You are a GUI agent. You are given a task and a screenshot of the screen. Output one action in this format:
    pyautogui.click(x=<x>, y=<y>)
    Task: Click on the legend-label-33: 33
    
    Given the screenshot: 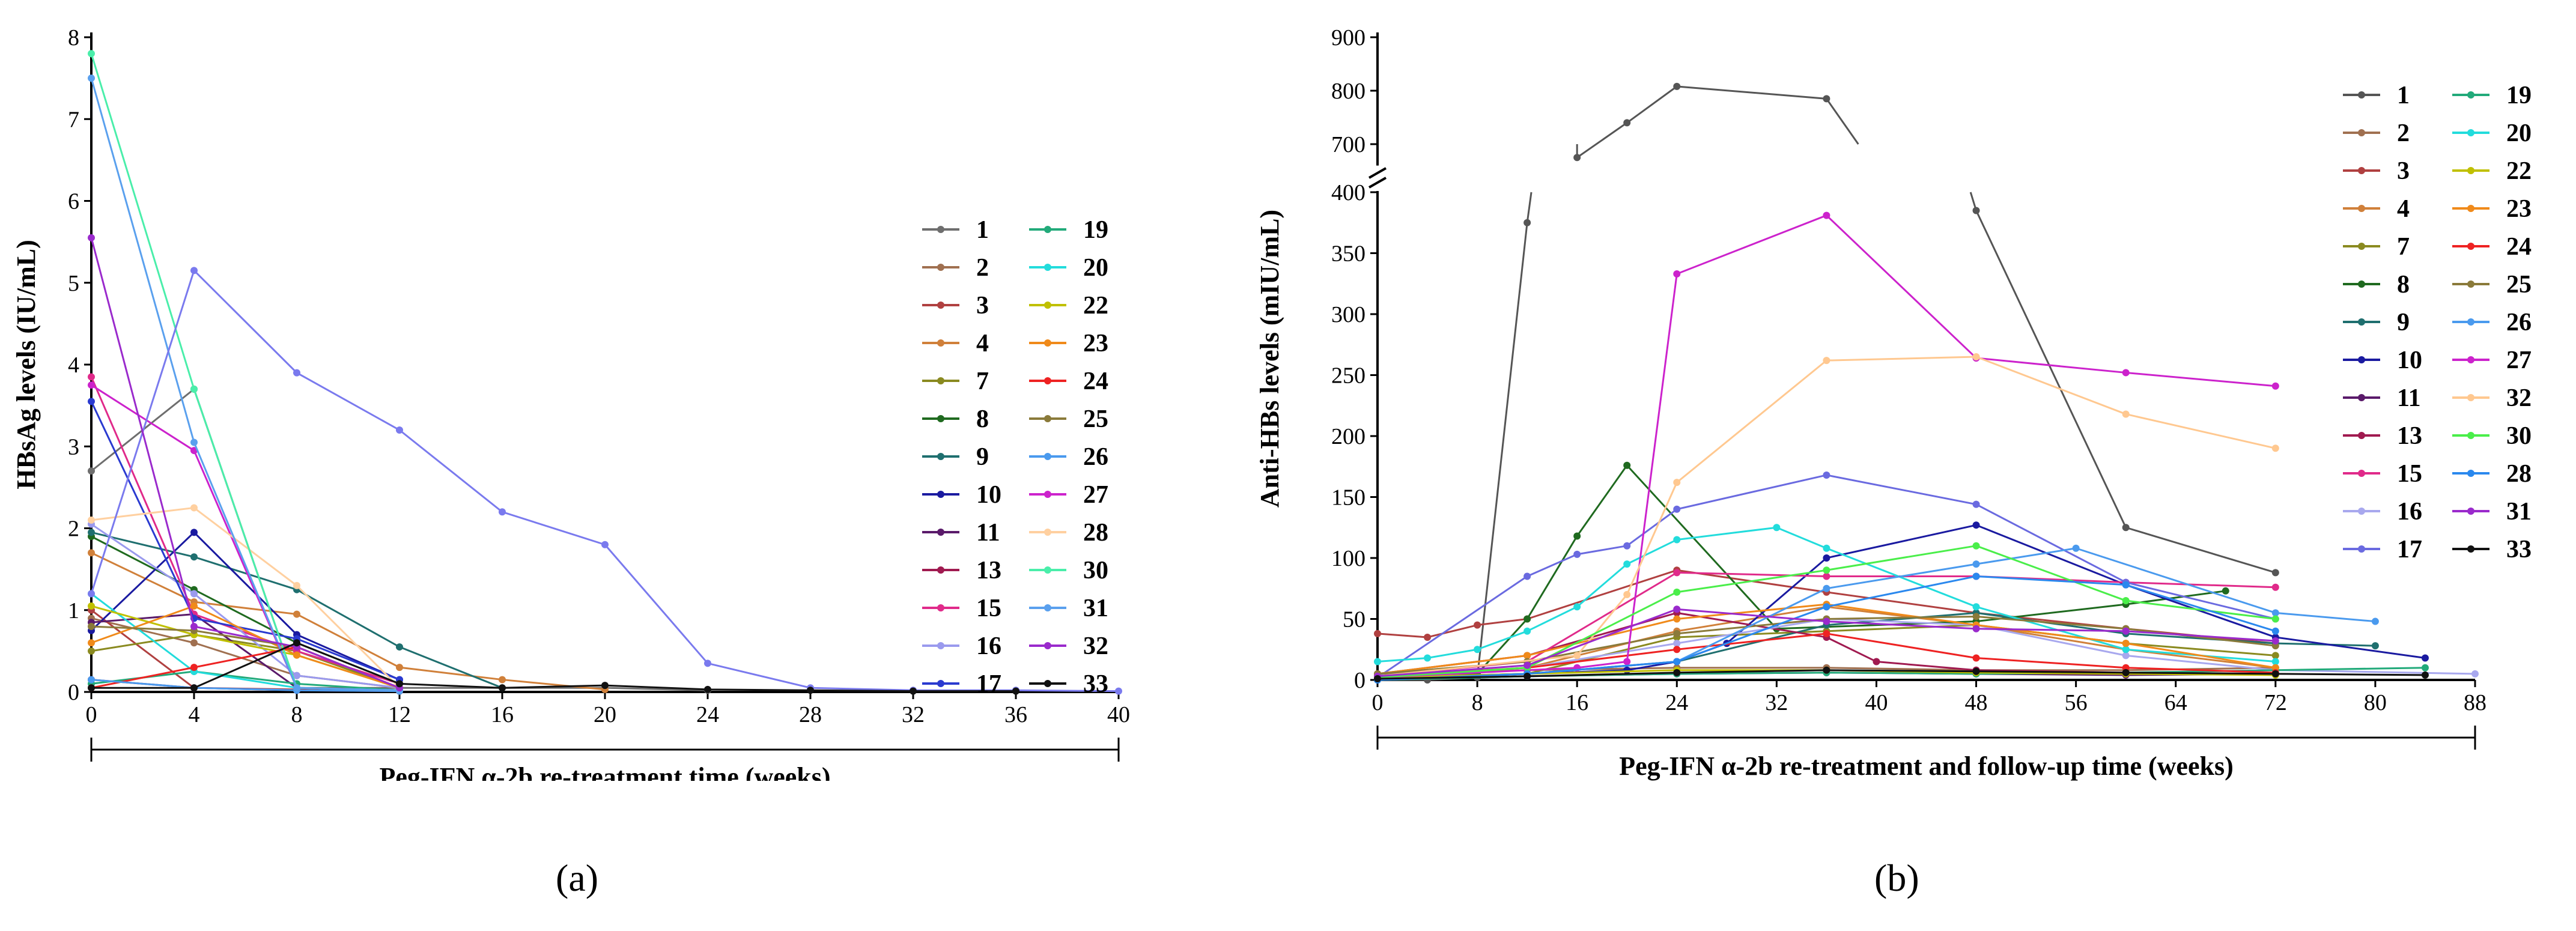 What is the action you would take?
    pyautogui.click(x=1095, y=684)
    